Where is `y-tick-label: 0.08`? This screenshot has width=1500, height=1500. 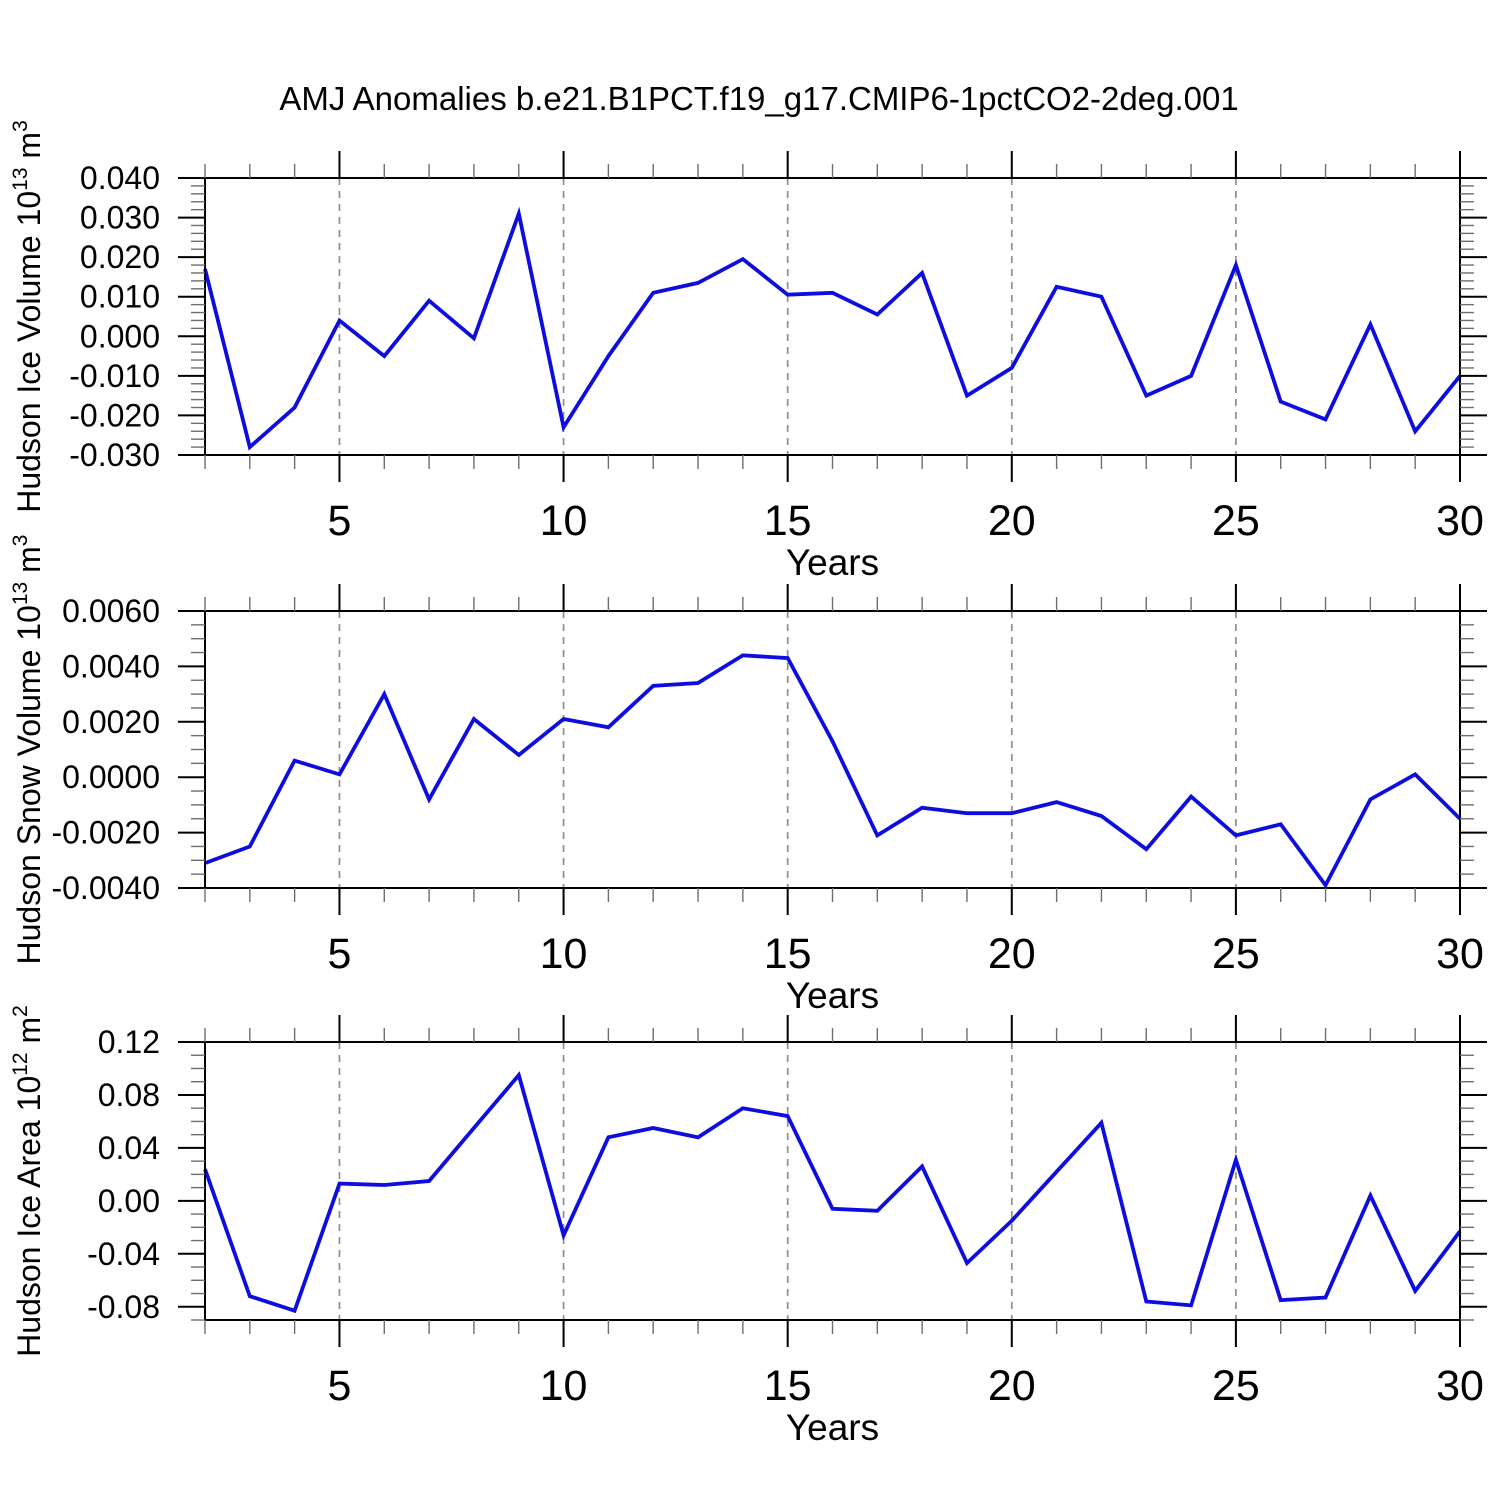
y-tick-label: 0.08 is located at coordinates (129, 1095).